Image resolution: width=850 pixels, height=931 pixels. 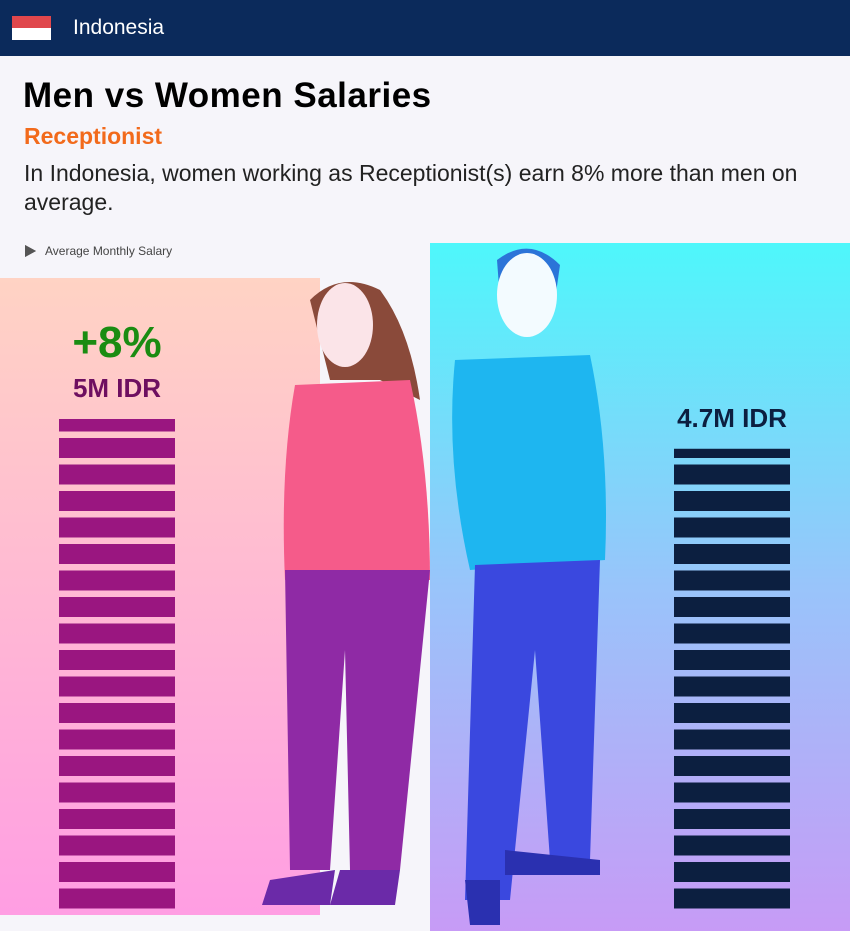 I want to click on legend-arrow, so click(x=30, y=251).